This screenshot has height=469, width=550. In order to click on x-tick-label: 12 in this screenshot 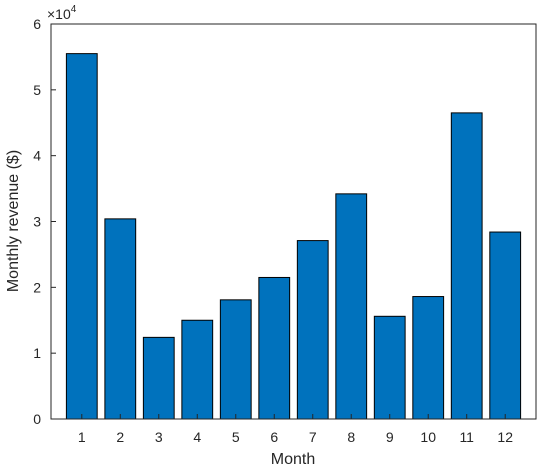, I will do `click(505, 437)`.